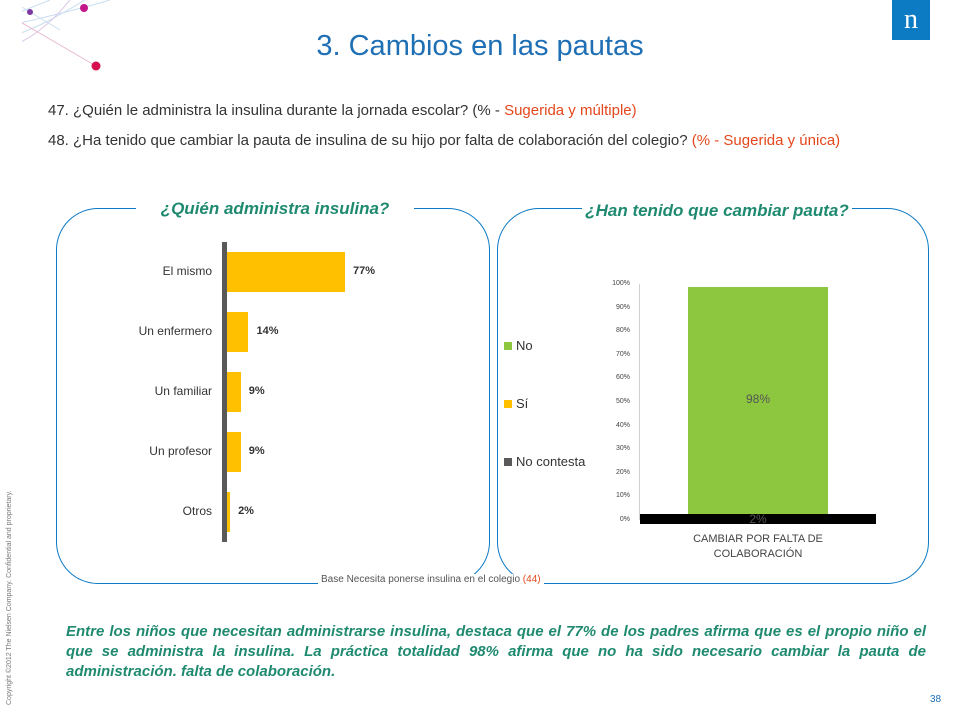 This screenshot has width=960, height=720. Describe the element at coordinates (622, 449) in the screenshot. I see `y-tick-label: 30%` at that location.